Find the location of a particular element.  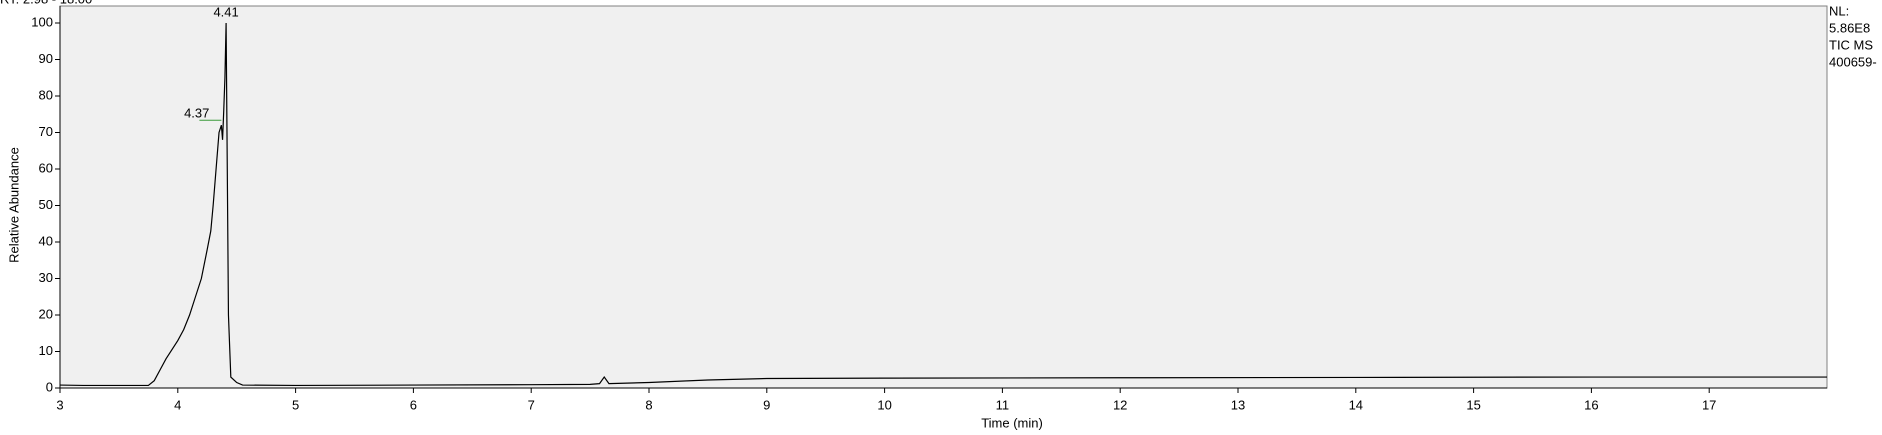

y-tick-label: 20 is located at coordinates (46, 313).